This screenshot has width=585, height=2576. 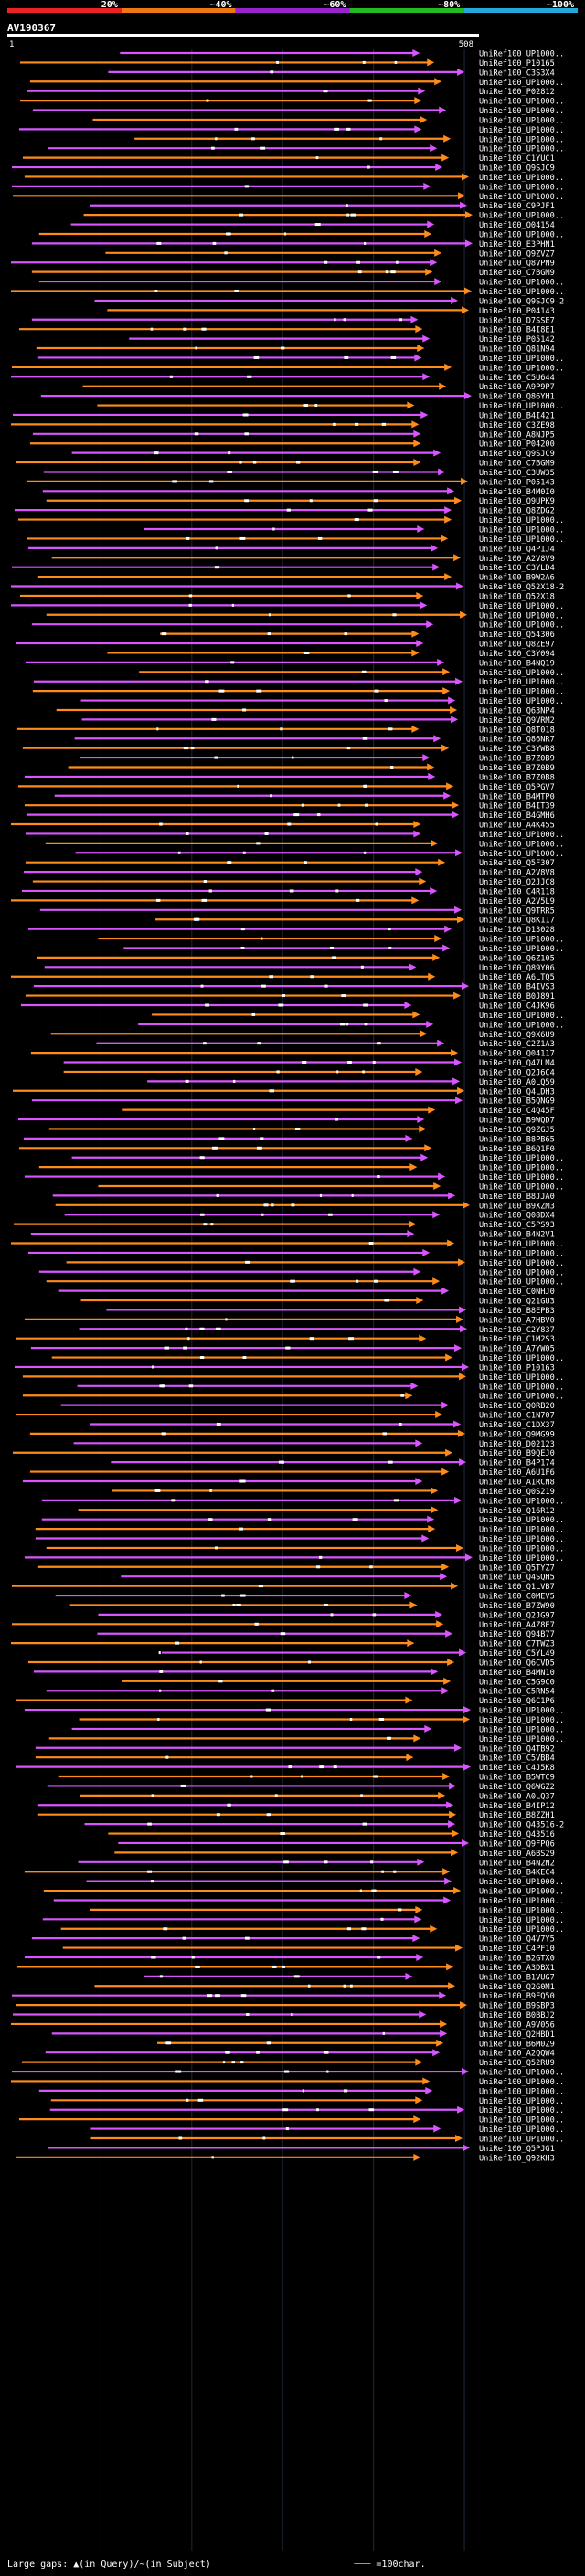 What do you see at coordinates (517, 1216) in the screenshot?
I see `hit-label: UniRef100_Q08DX4` at bounding box center [517, 1216].